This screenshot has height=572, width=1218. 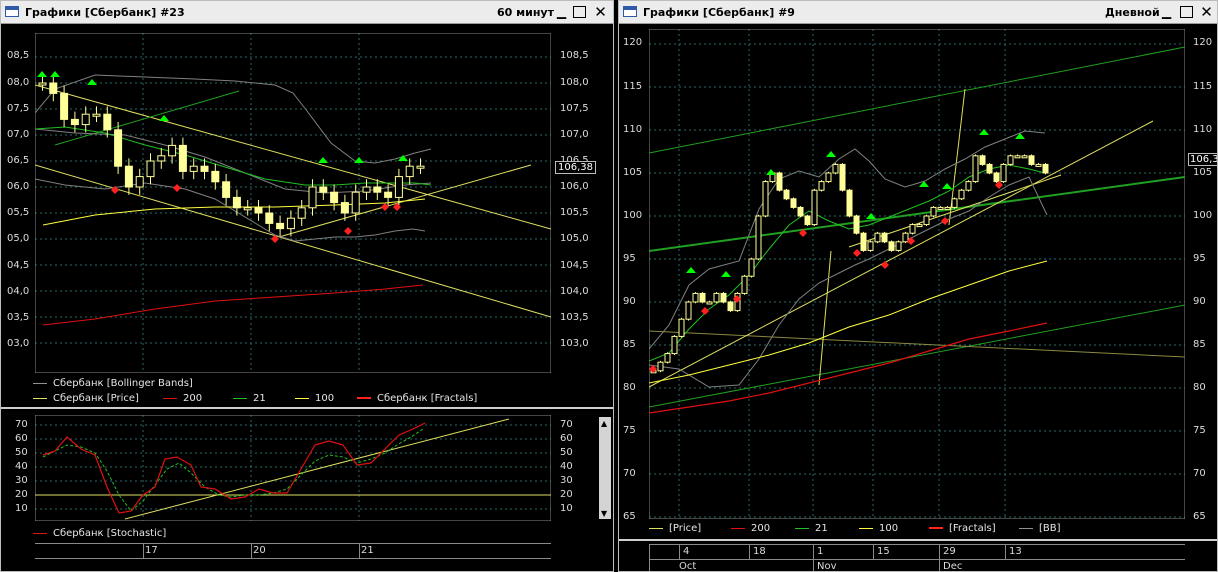 What do you see at coordinates (574, 82) in the screenshot?
I see `tick: 108,0` at bounding box center [574, 82].